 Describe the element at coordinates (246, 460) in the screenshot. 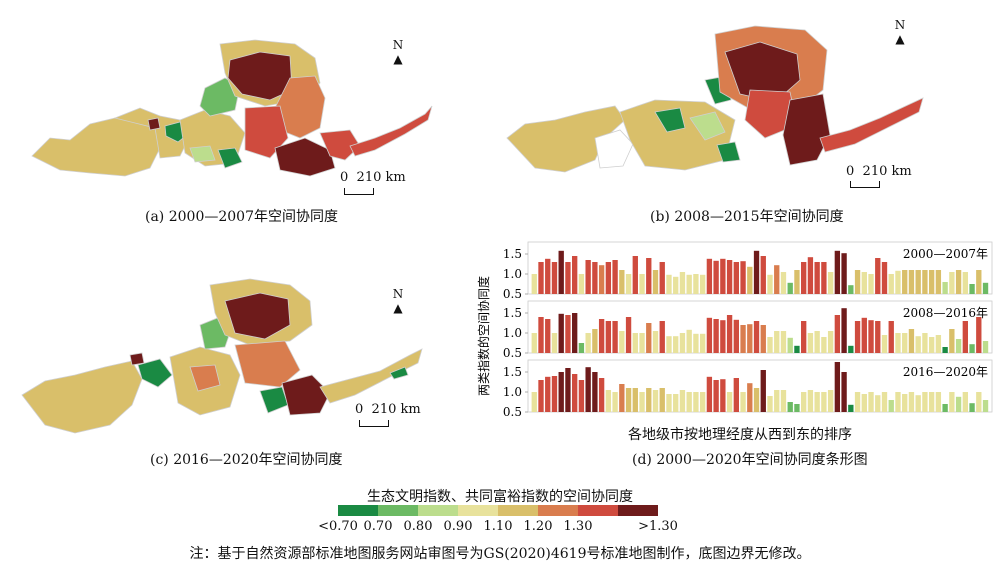

I see `caption-c: (c) 2016—2020年空间协同度` at that location.